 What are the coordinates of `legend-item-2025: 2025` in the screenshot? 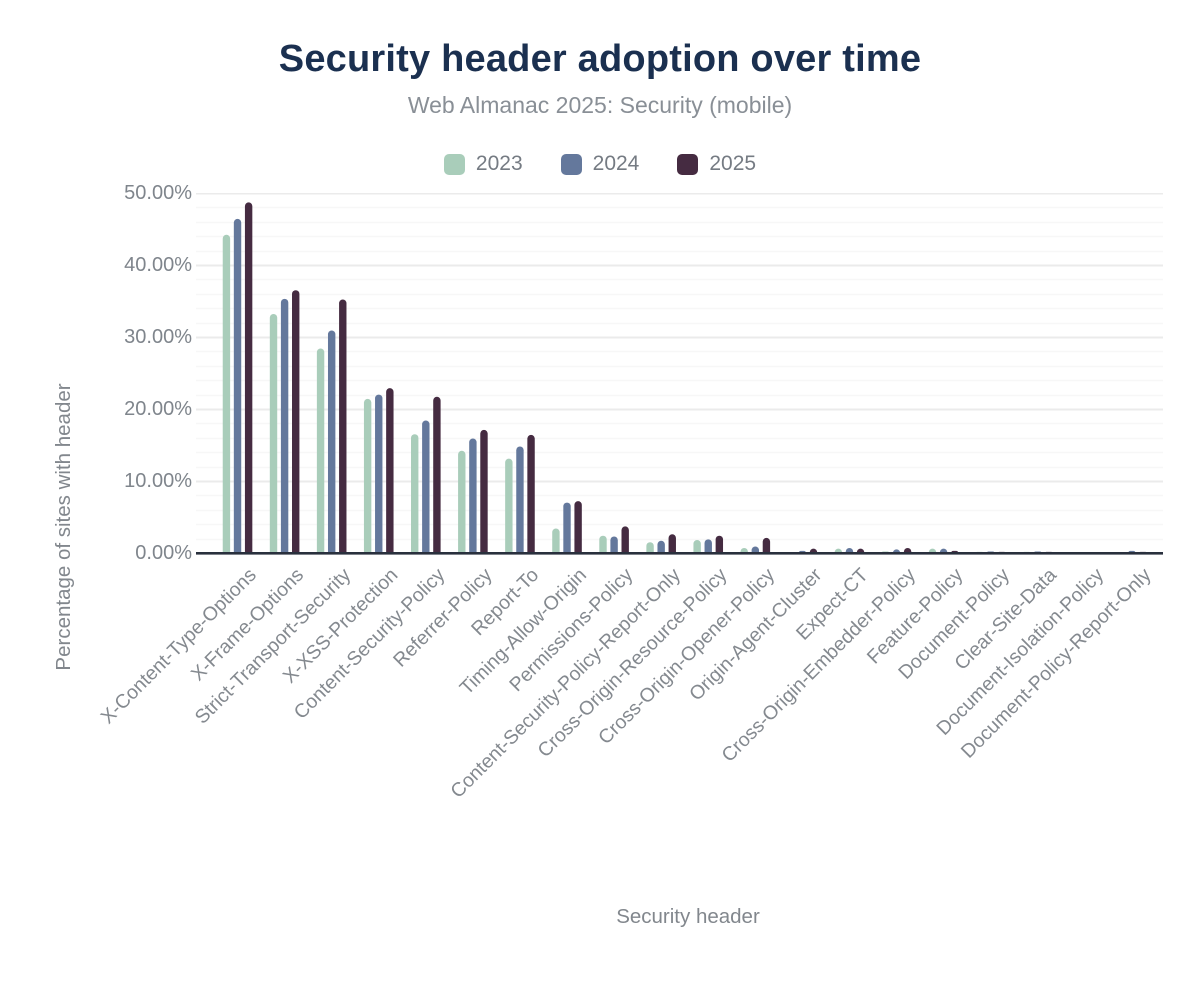 It's located at (716, 164).